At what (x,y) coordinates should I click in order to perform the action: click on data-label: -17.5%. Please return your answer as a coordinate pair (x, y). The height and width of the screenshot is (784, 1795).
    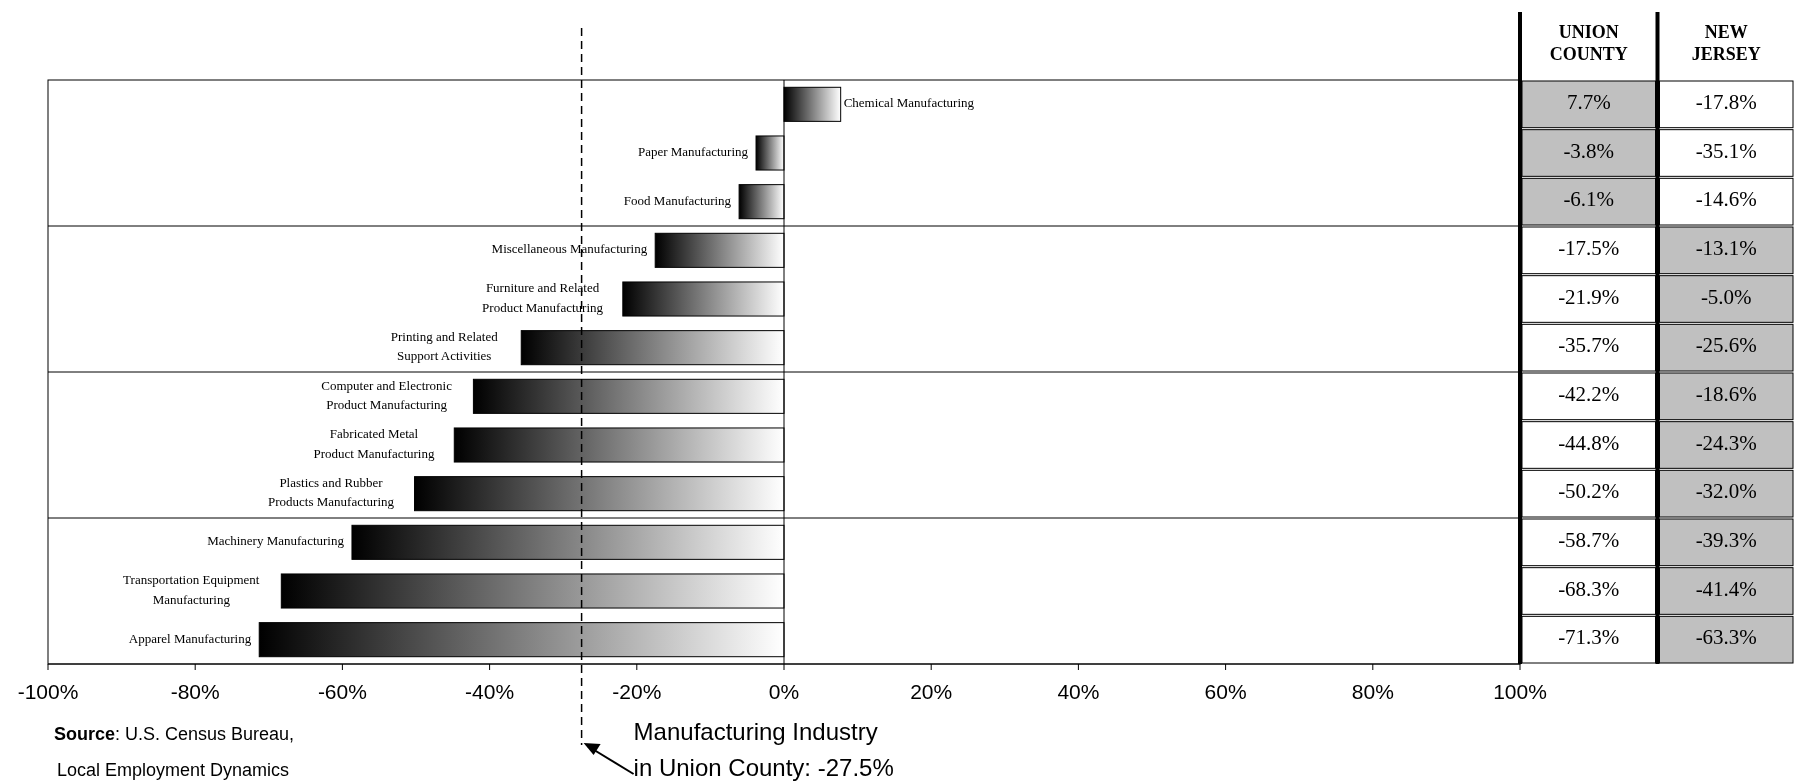
    Looking at the image, I should click on (1589, 248).